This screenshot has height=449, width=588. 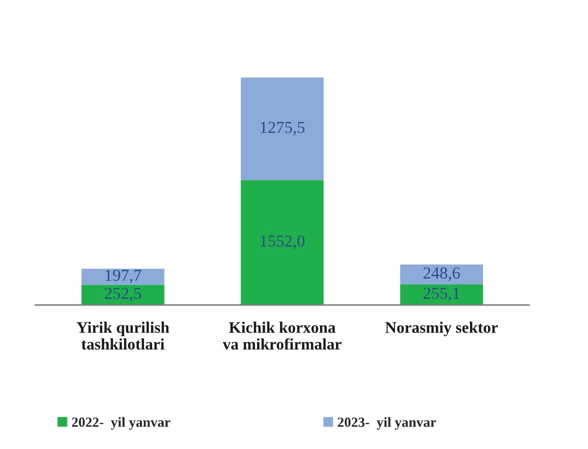 I want to click on data-label: 1275,5, so click(x=282, y=129).